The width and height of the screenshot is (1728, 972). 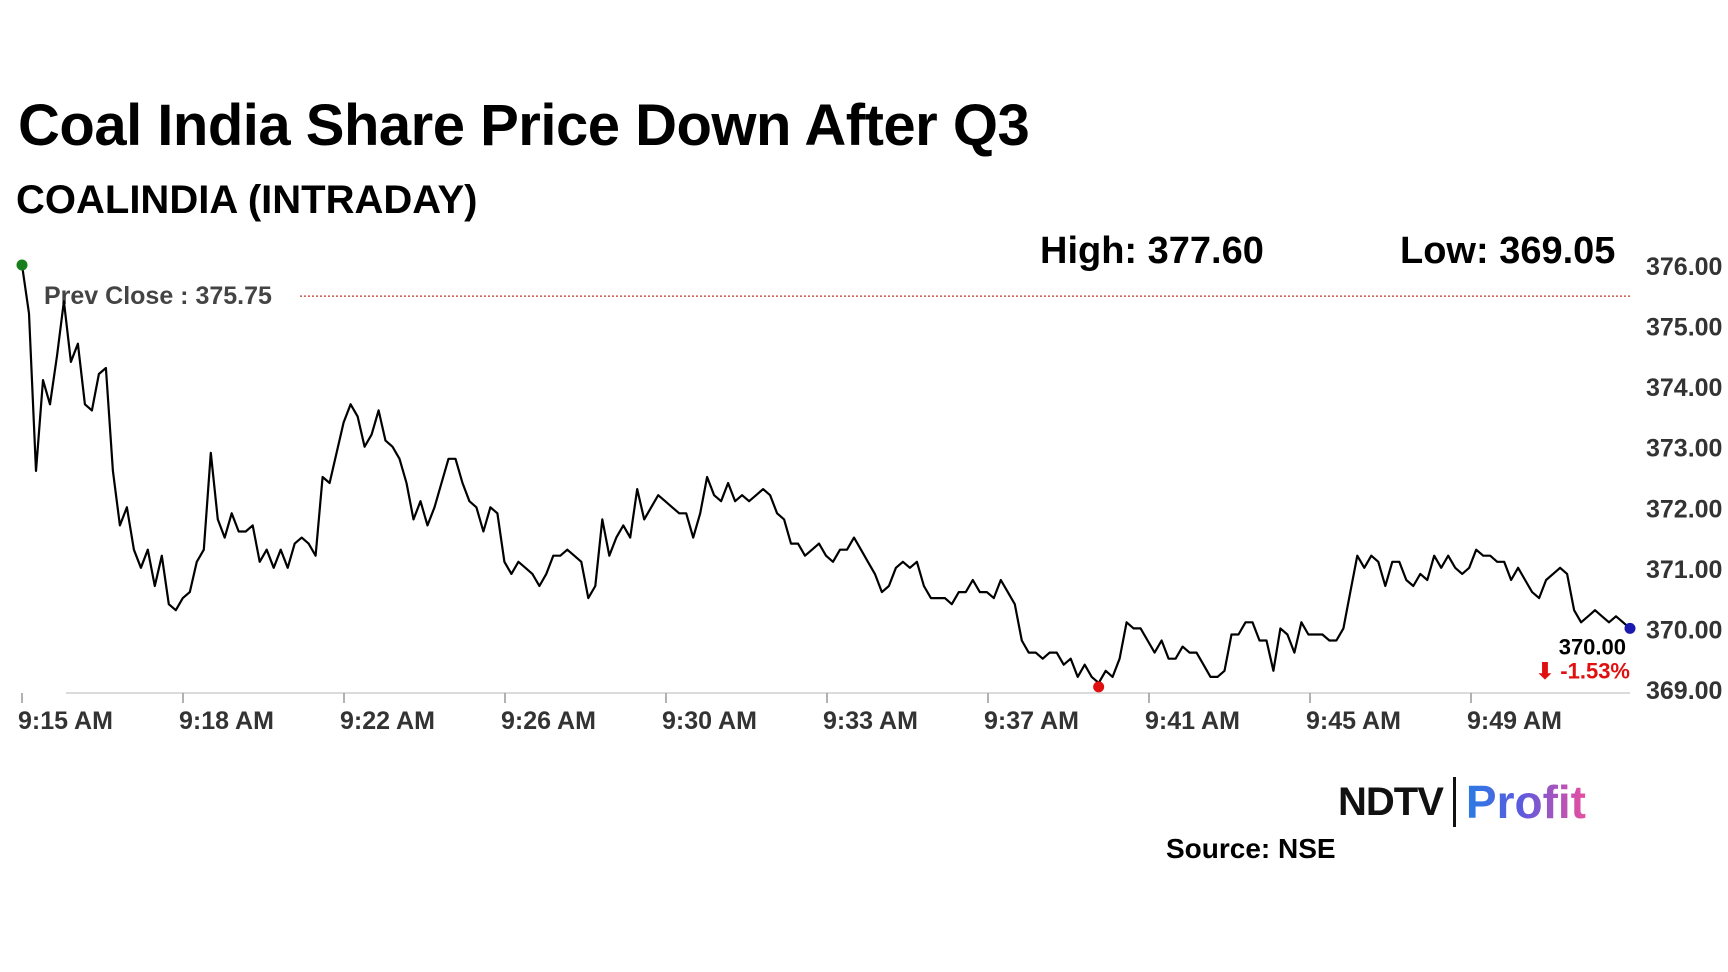 What do you see at coordinates (524, 125) in the screenshot?
I see `chart-title: Coal India Share Price Down After Q3` at bounding box center [524, 125].